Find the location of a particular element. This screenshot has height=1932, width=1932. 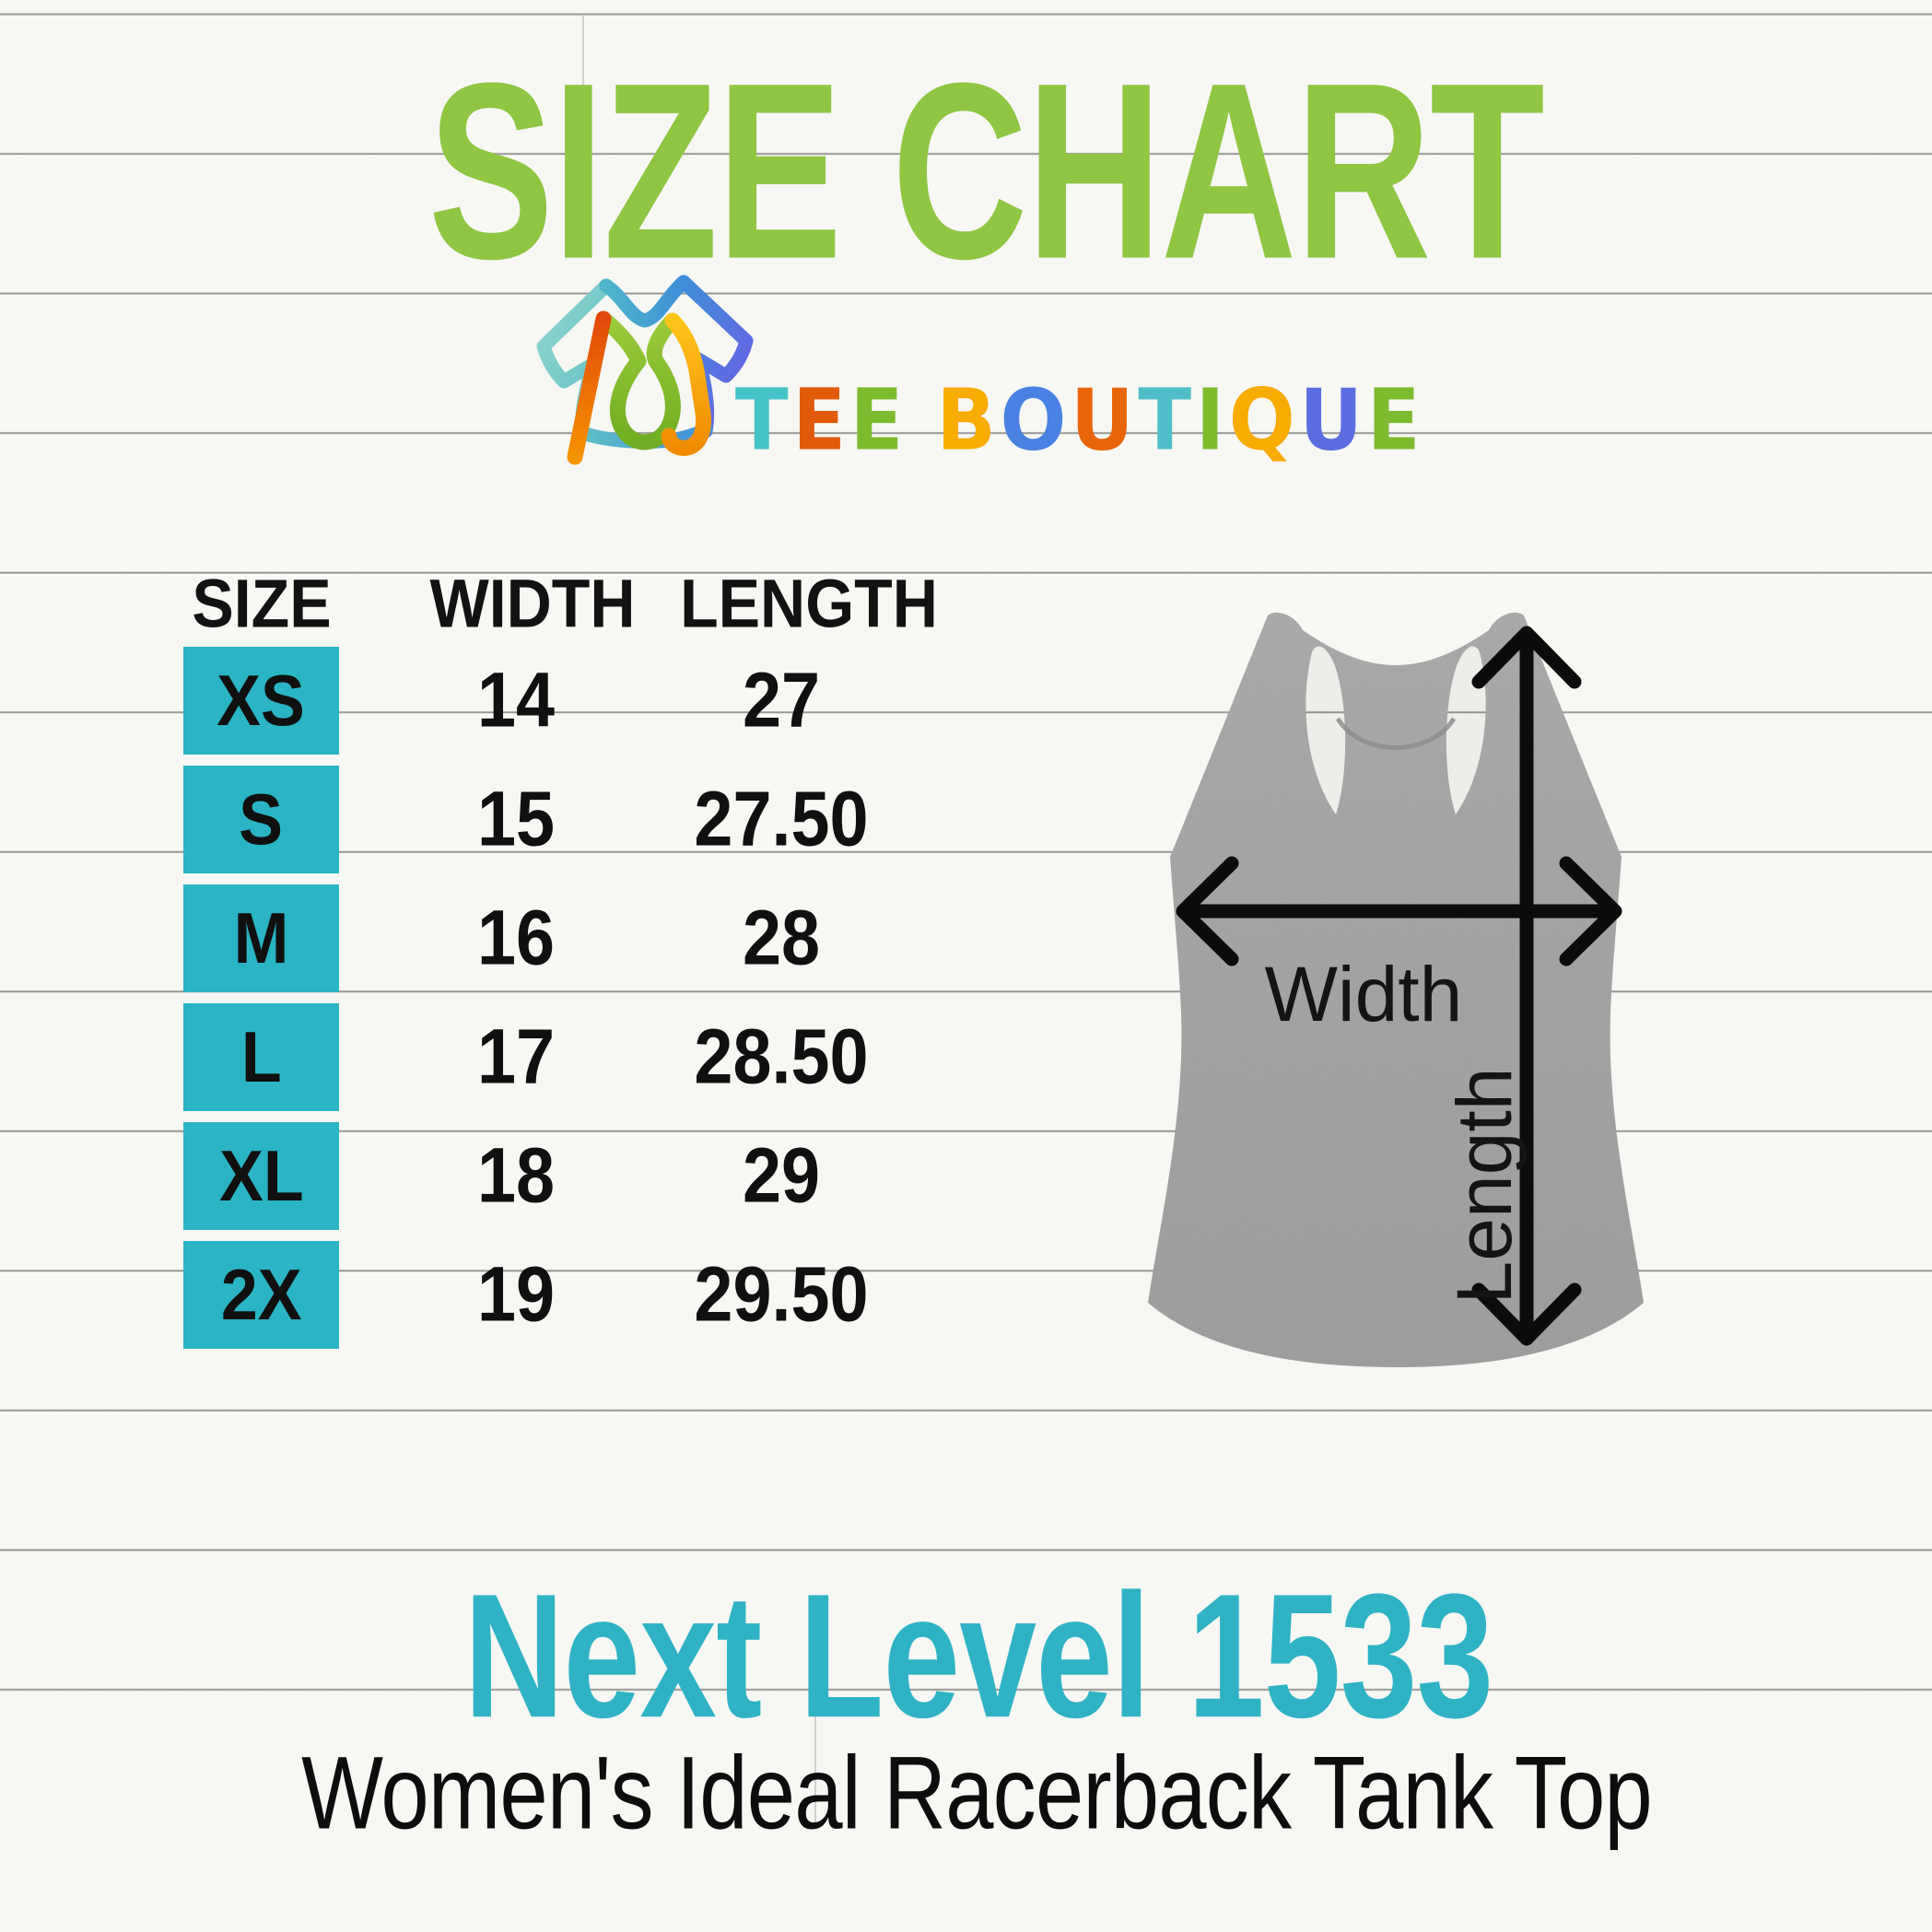

tank-top-diagram: Width Length is located at coordinates (1396, 989).